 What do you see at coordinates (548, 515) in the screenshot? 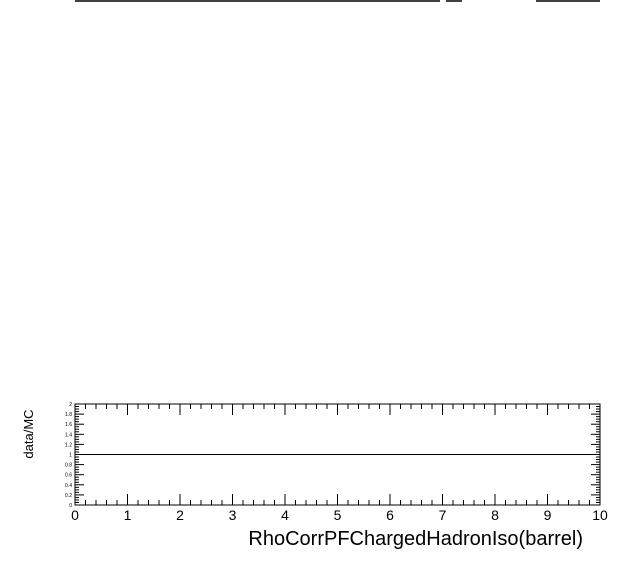
I see `x-tick-label: 9` at bounding box center [548, 515].